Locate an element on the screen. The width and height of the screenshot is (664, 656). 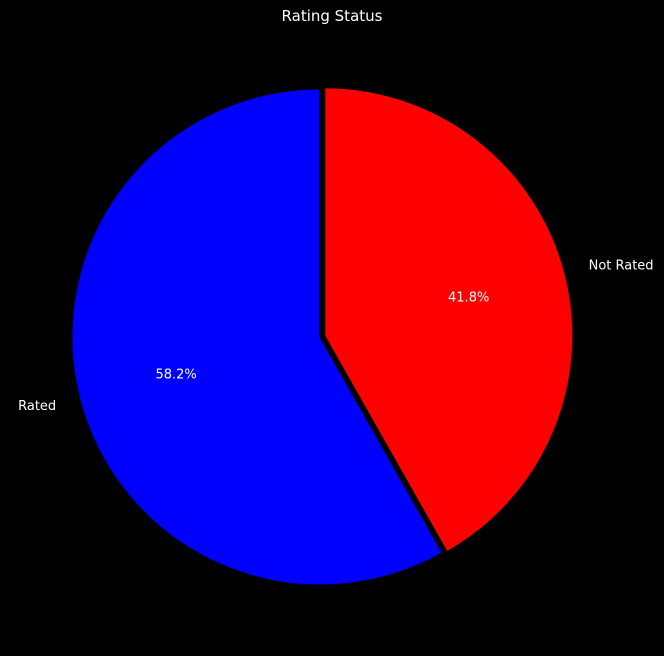
chart-title: Rating Status is located at coordinates (332, 16).